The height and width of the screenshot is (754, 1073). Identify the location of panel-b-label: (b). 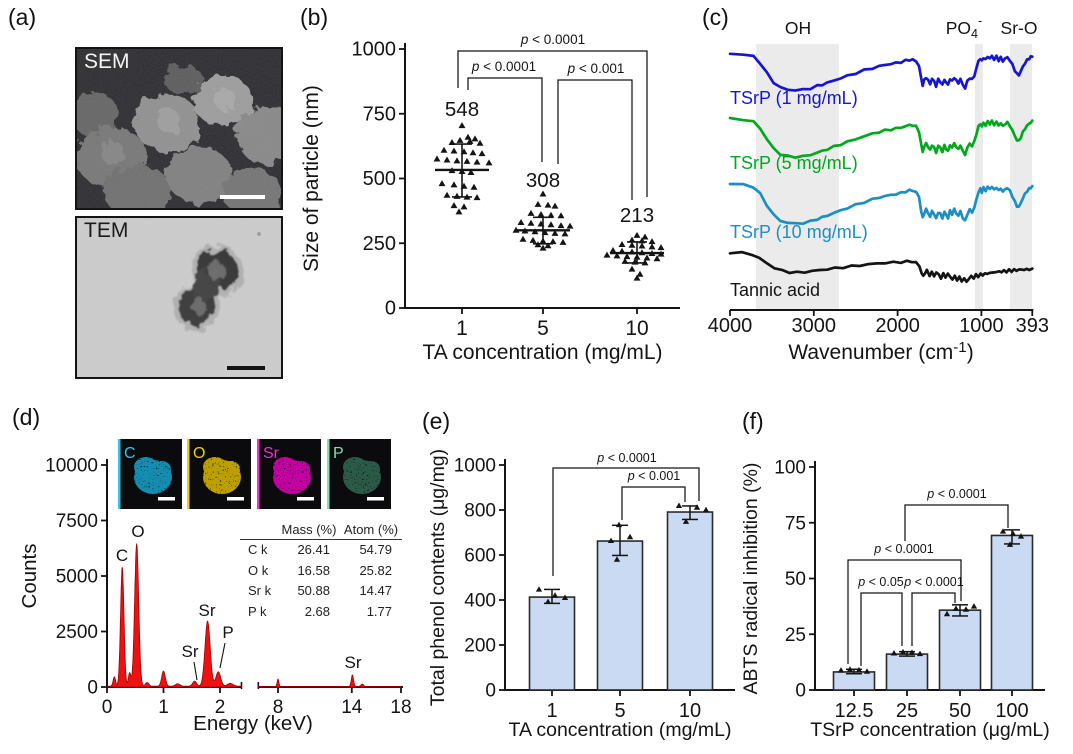
(314, 17).